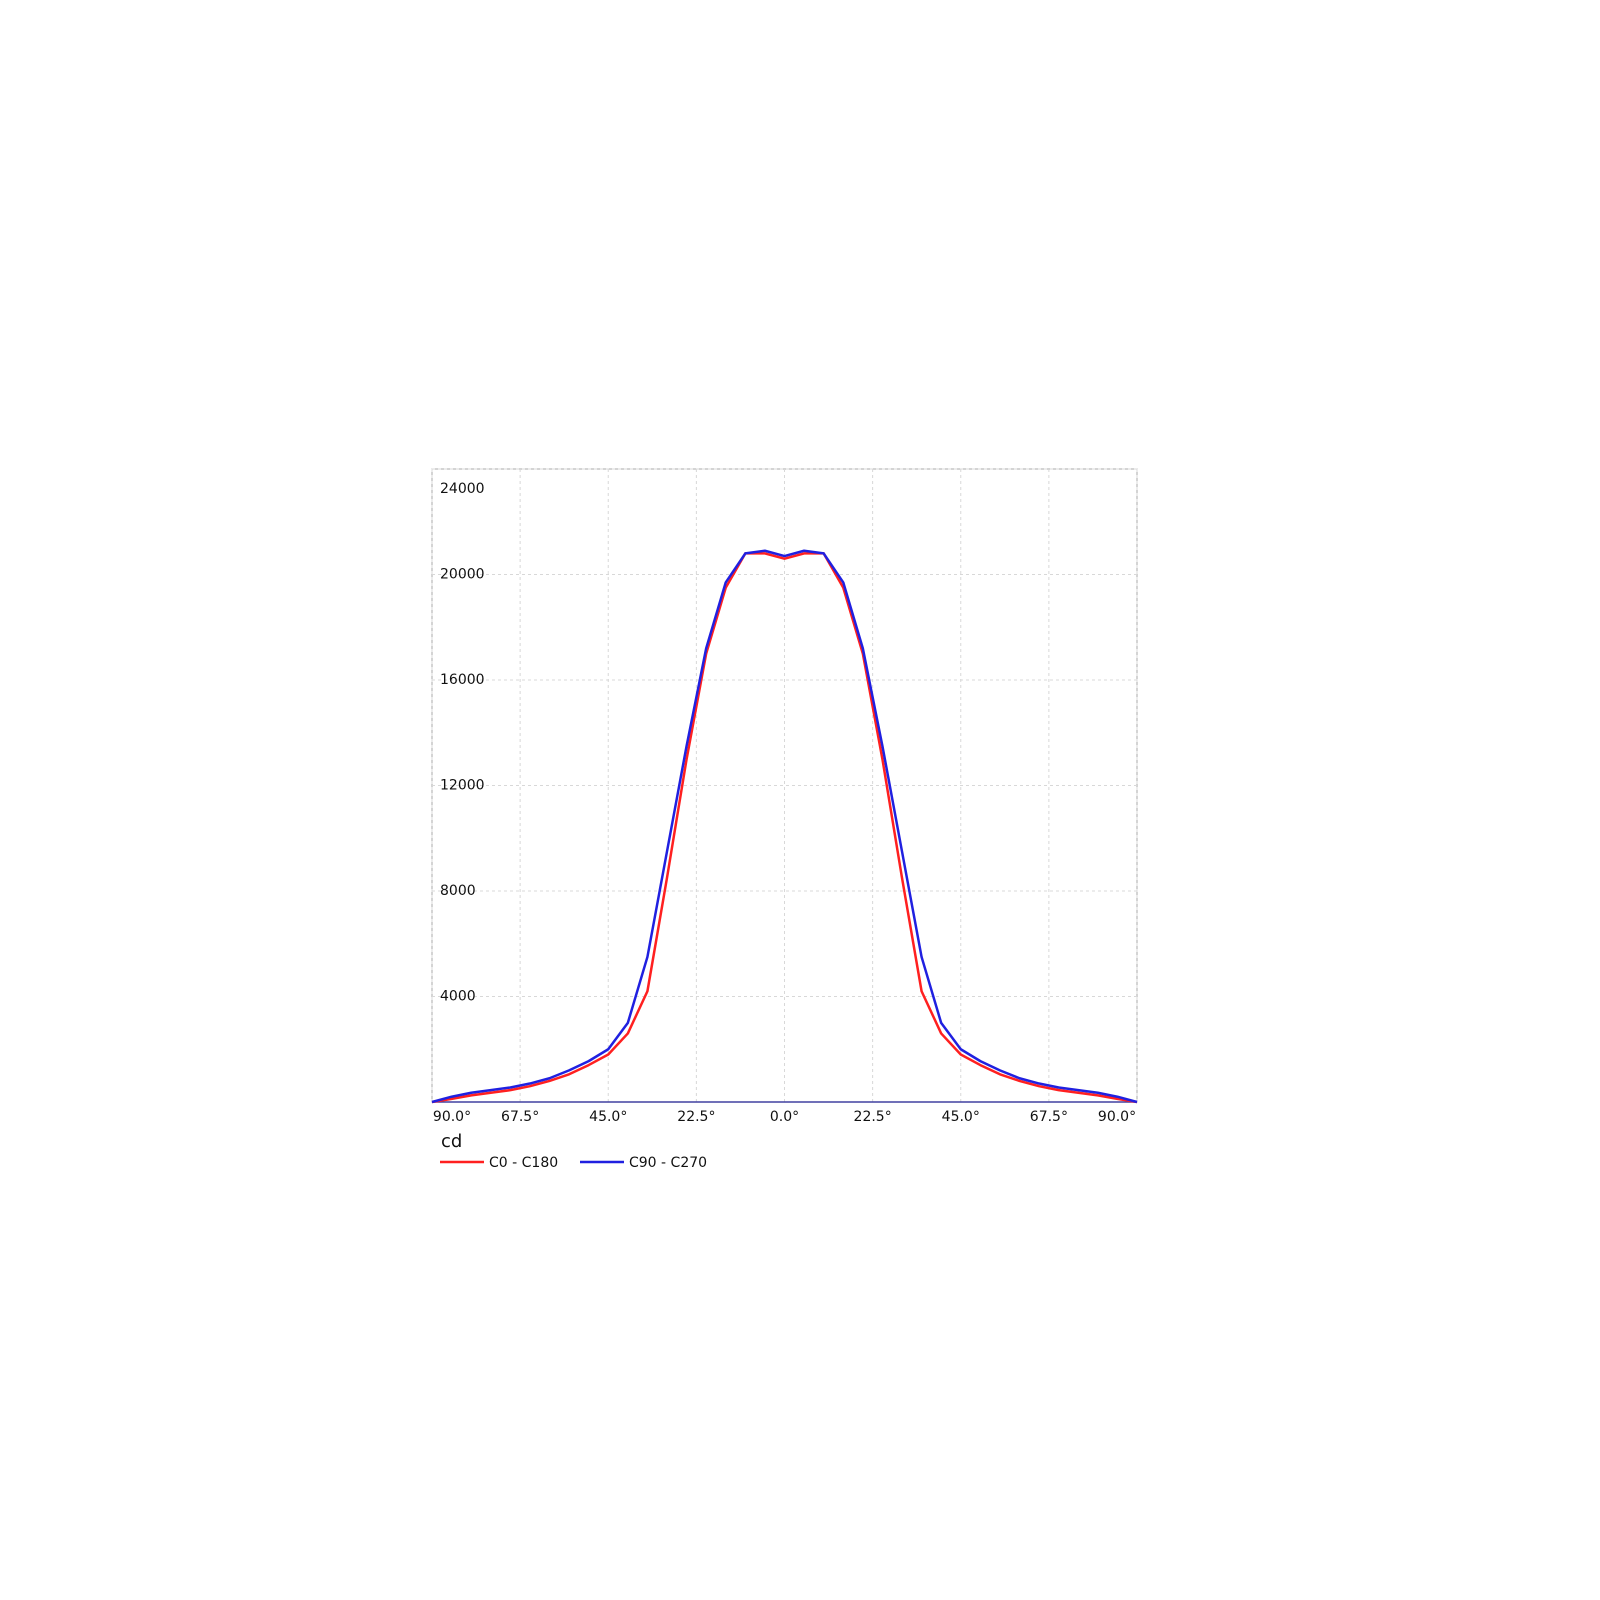 This screenshot has height=1600, width=1600. Describe the element at coordinates (462, 786) in the screenshot. I see `y-tick-label: 12000` at that location.